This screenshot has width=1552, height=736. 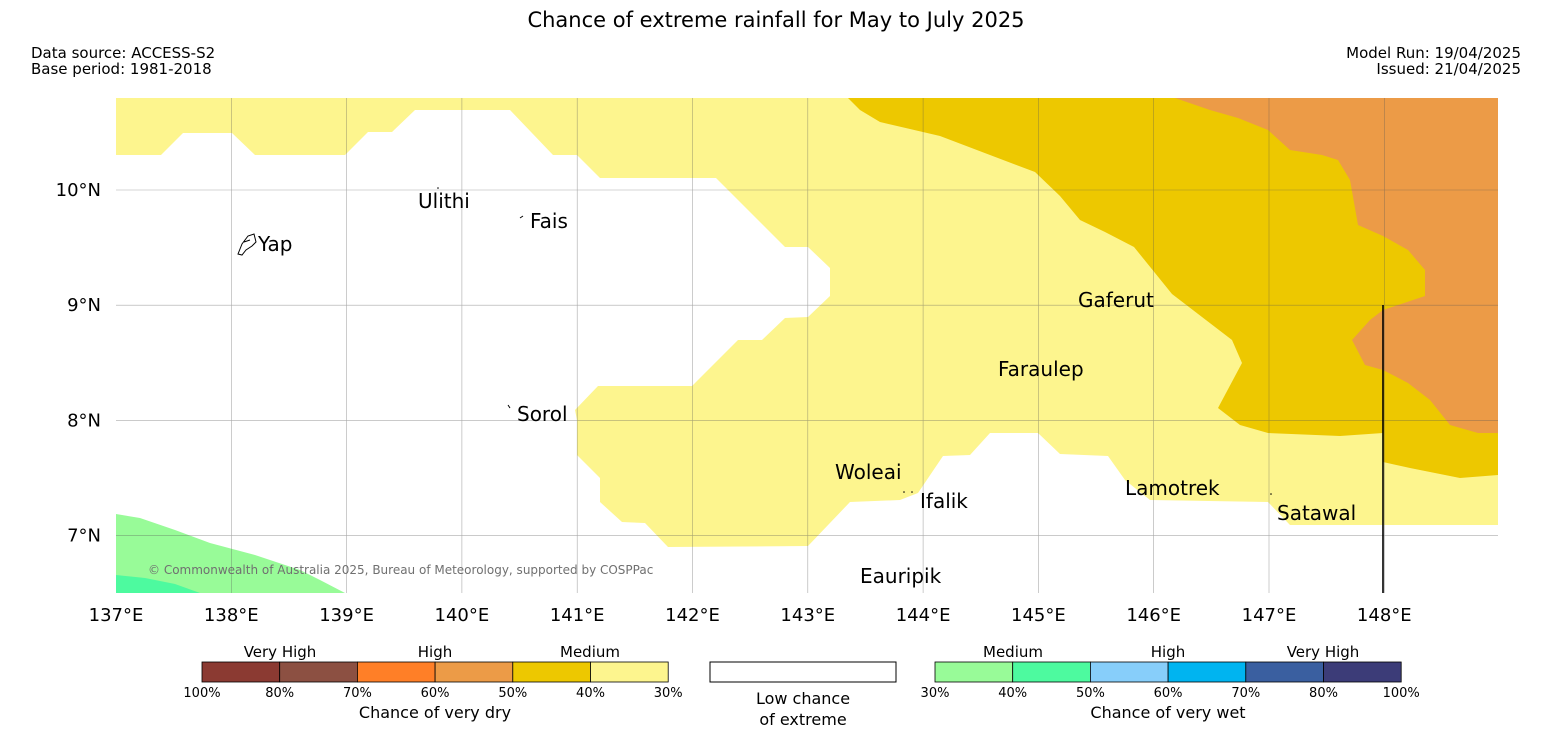 I want to click on legend-dry-level-very-high: Very High, so click(x=280, y=652).